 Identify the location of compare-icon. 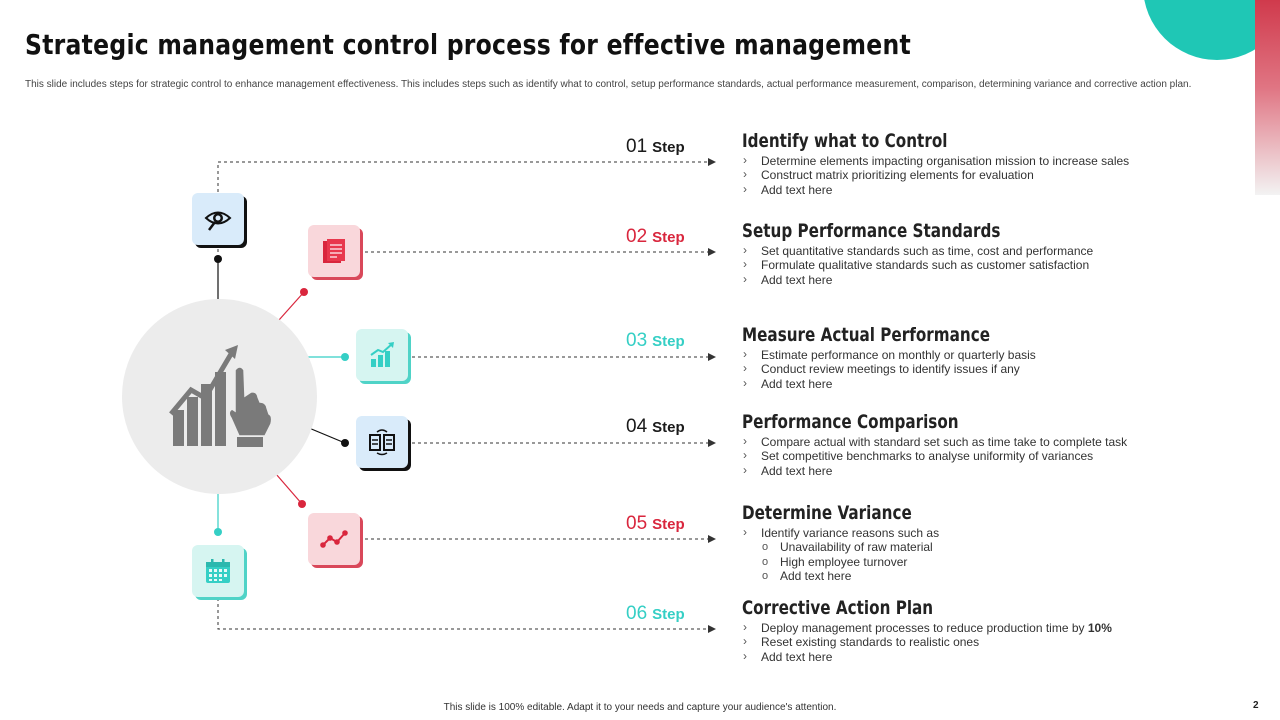
(382, 442).